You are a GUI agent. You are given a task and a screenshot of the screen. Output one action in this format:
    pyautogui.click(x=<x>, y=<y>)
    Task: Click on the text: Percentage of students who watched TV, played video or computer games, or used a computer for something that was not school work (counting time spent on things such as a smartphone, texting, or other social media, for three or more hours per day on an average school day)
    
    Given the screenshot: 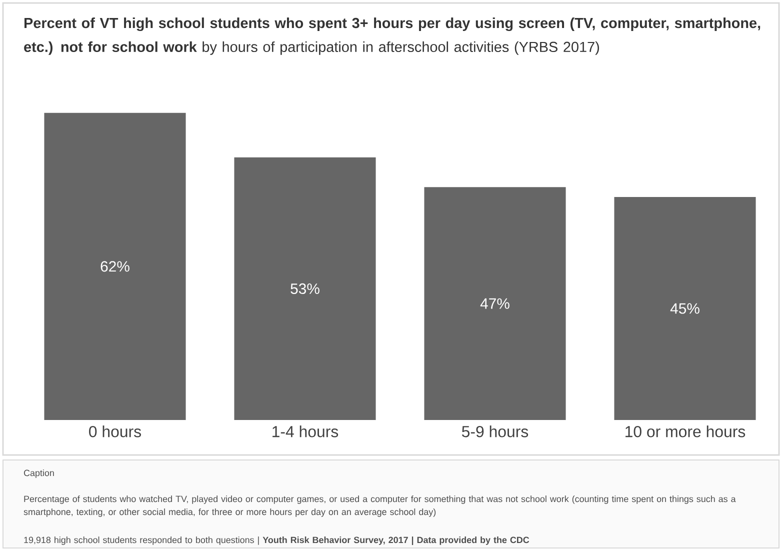 What is the action you would take?
    pyautogui.click(x=380, y=506)
    